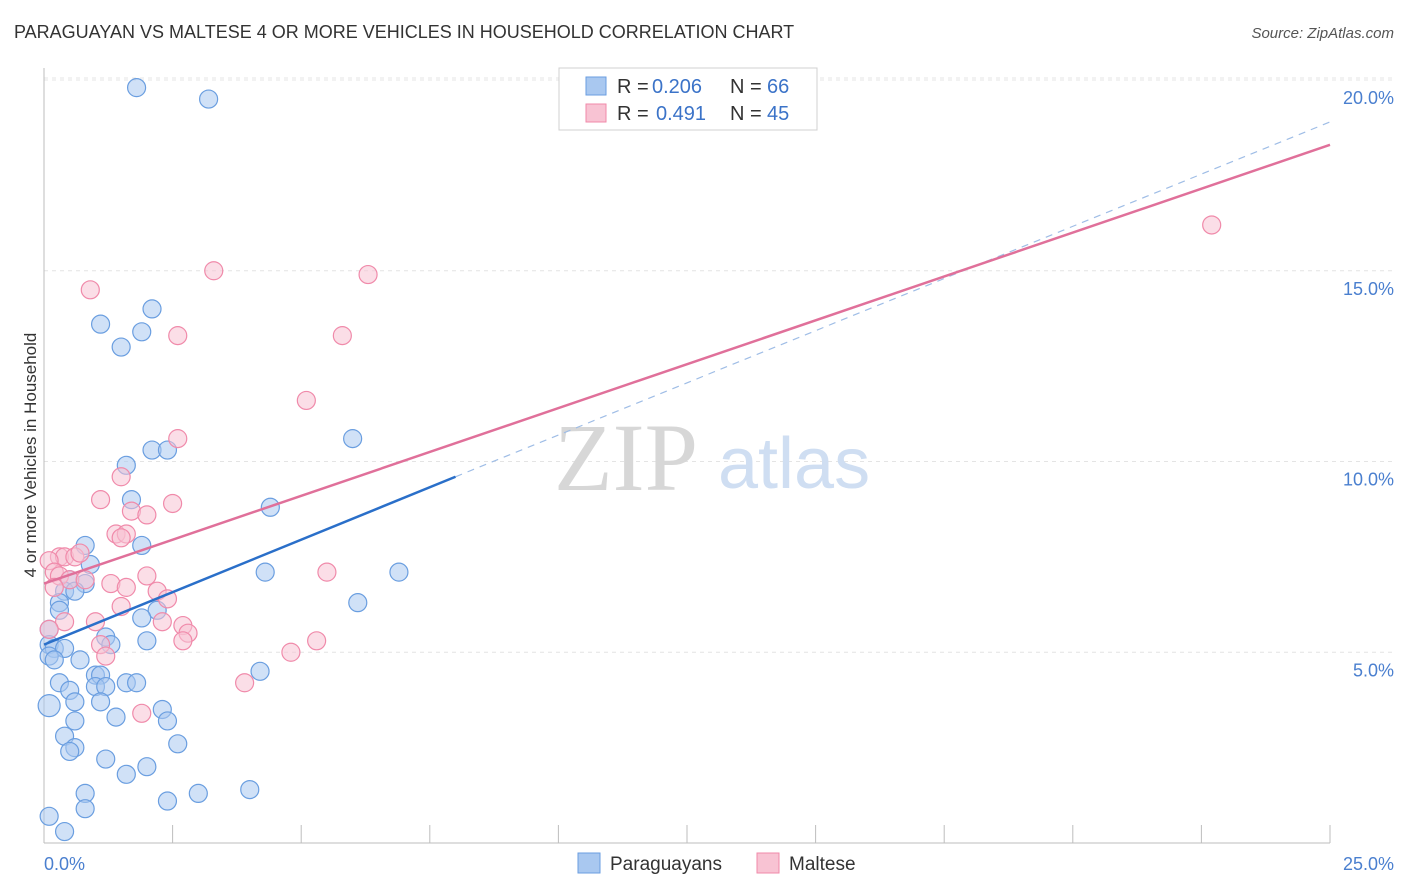  What do you see at coordinates (249, 560) in the screenshot?
I see `trend-line-paraguayans` at bounding box center [249, 560].